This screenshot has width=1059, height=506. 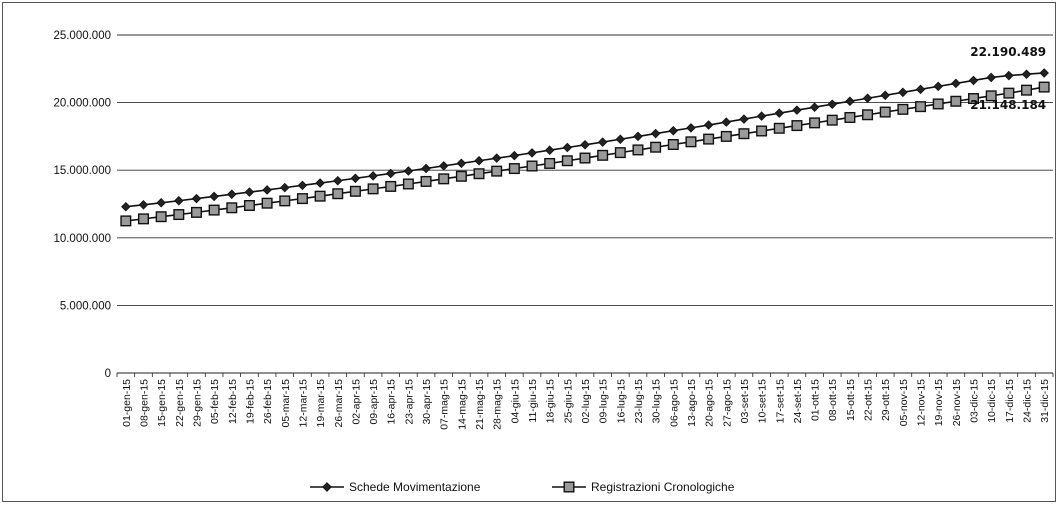 What do you see at coordinates (286, 403) in the screenshot?
I see `x-tick-label: 05-mar-15` at bounding box center [286, 403].